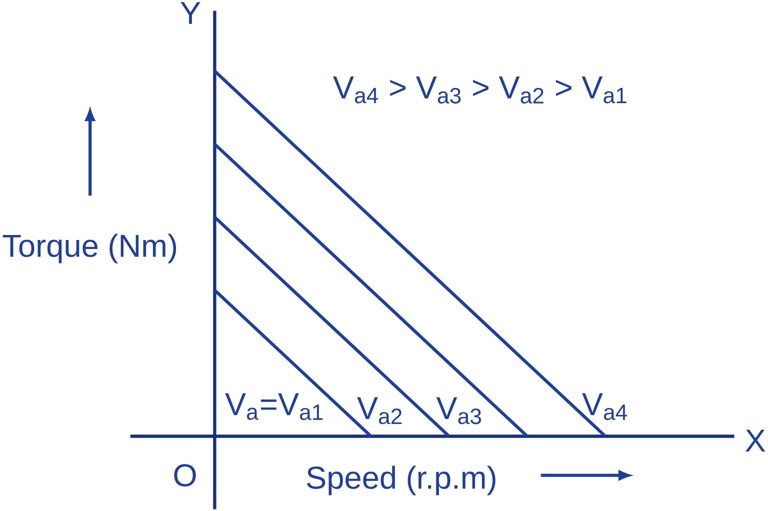 The image size is (768, 511). What do you see at coordinates (379, 410) in the screenshot?
I see `series-label: V$_{a2}$` at bounding box center [379, 410].